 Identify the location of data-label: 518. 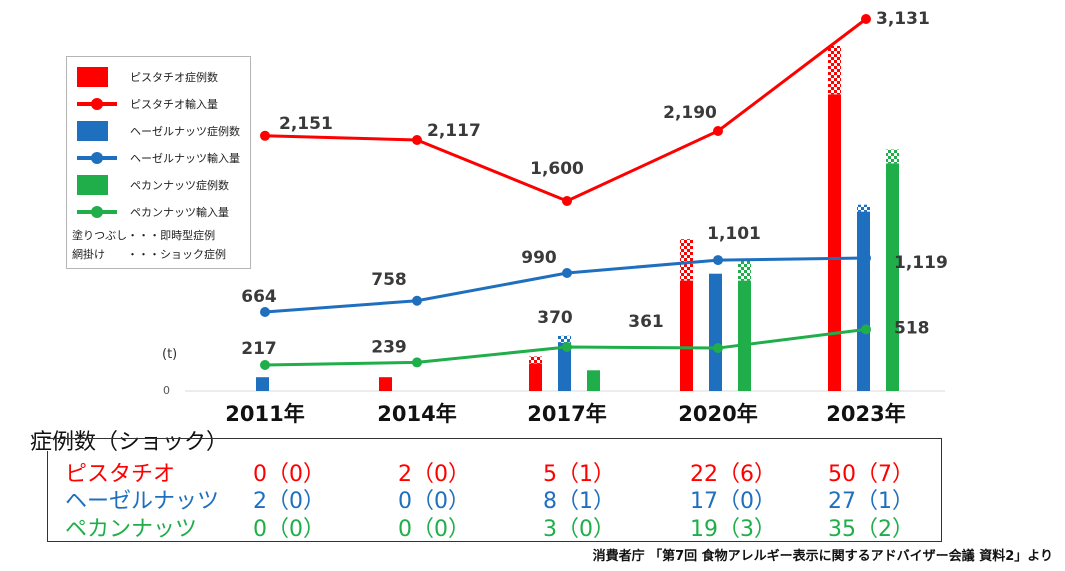
(912, 328).